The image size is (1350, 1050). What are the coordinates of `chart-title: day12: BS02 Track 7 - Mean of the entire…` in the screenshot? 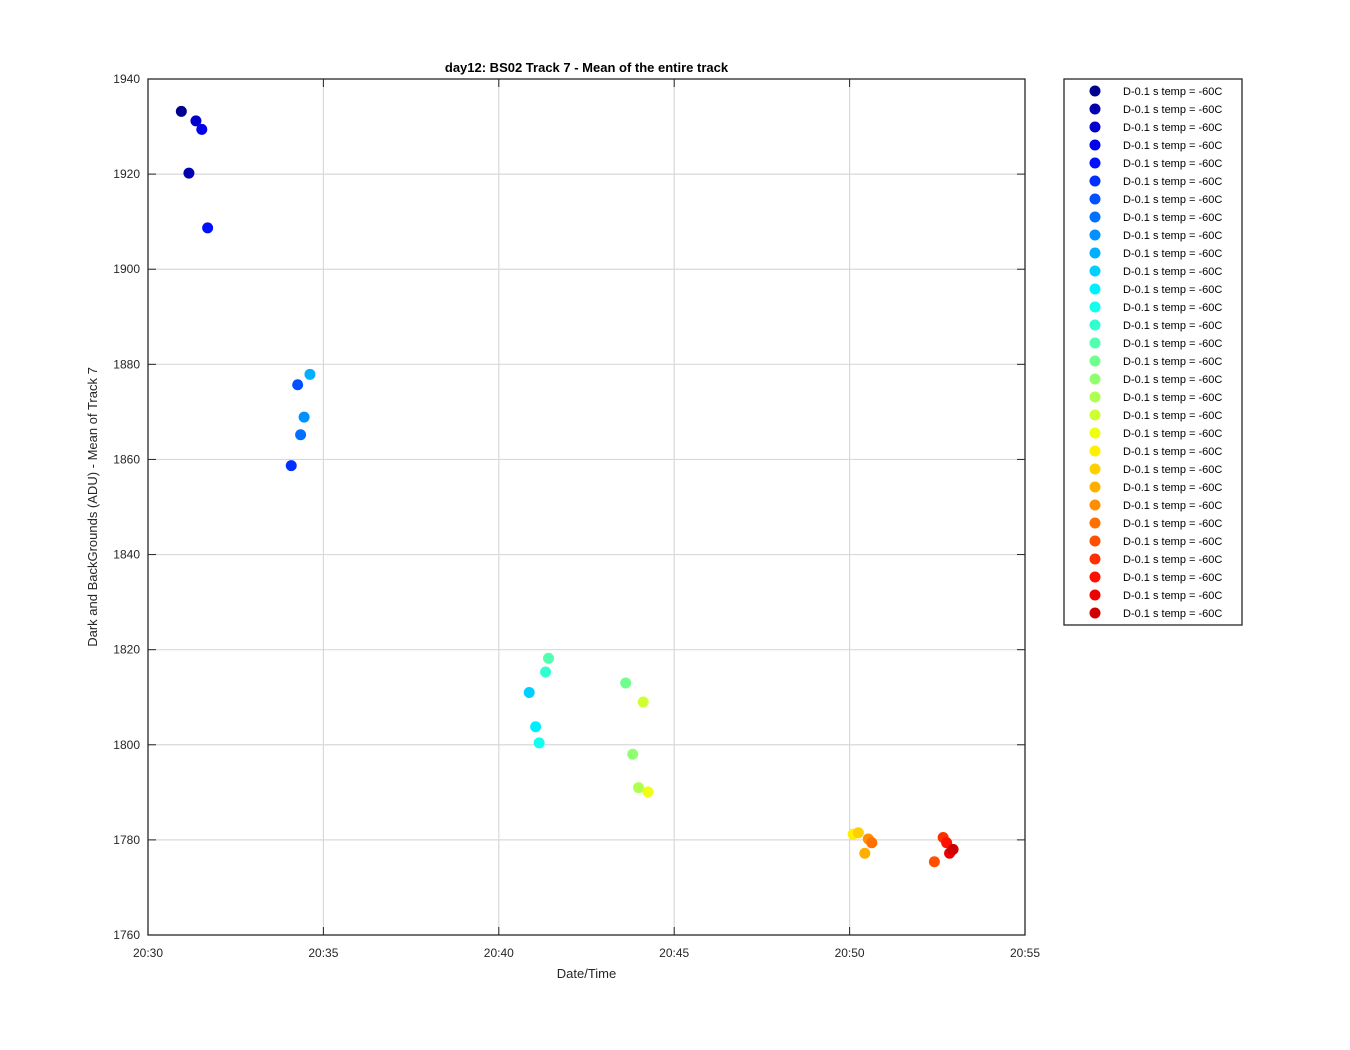 It's located at (587, 67).